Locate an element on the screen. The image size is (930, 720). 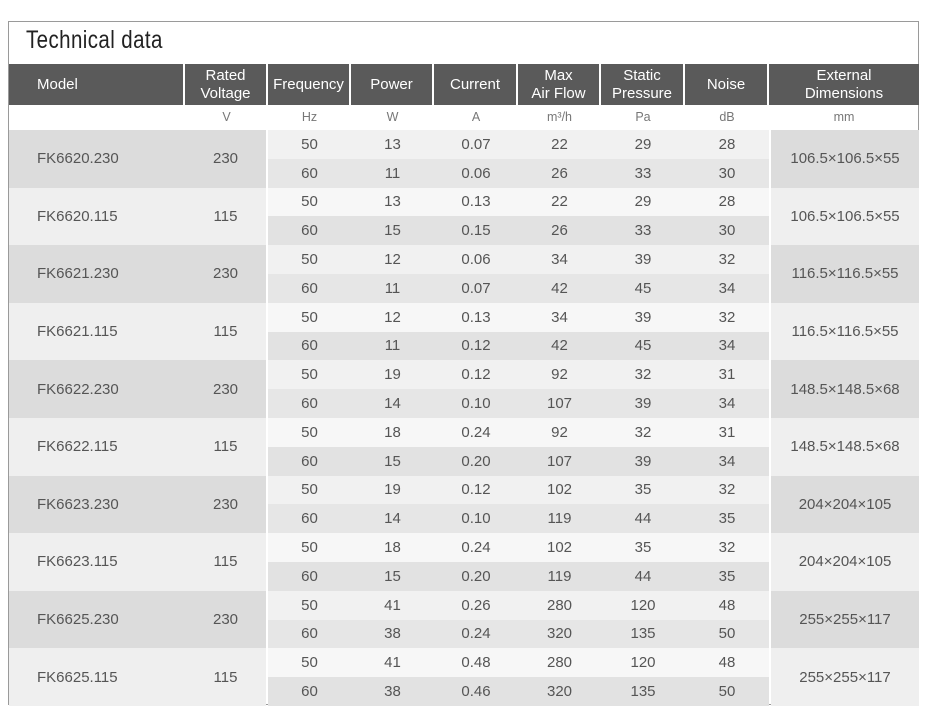
data-cell: 0.13 is located at coordinates (476, 317).